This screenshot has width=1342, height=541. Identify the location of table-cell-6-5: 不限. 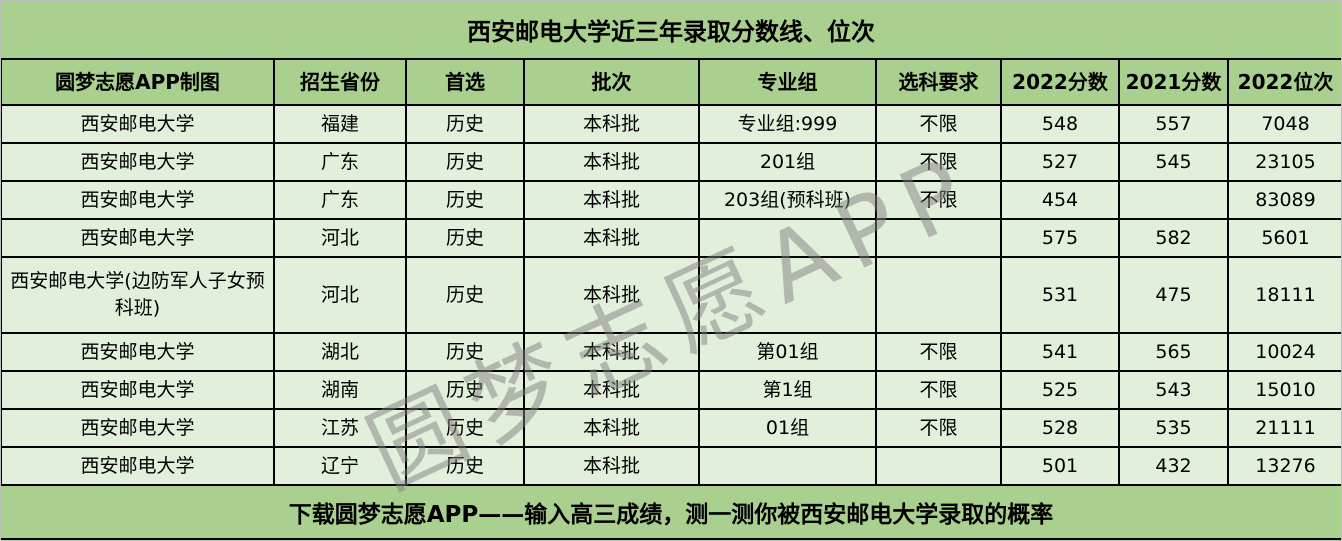
(938, 390).